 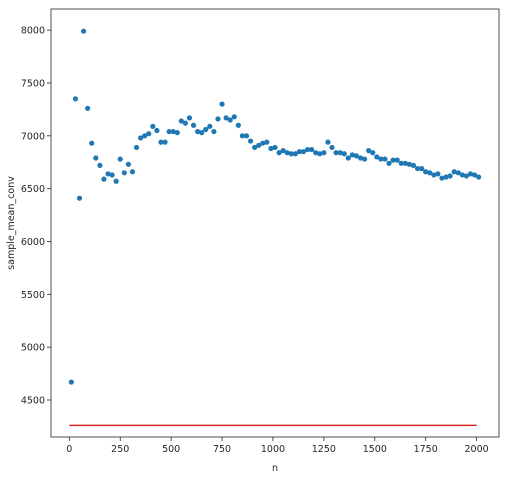 What do you see at coordinates (375, 449) in the screenshot?
I see `x-tick-label: 1500` at bounding box center [375, 449].